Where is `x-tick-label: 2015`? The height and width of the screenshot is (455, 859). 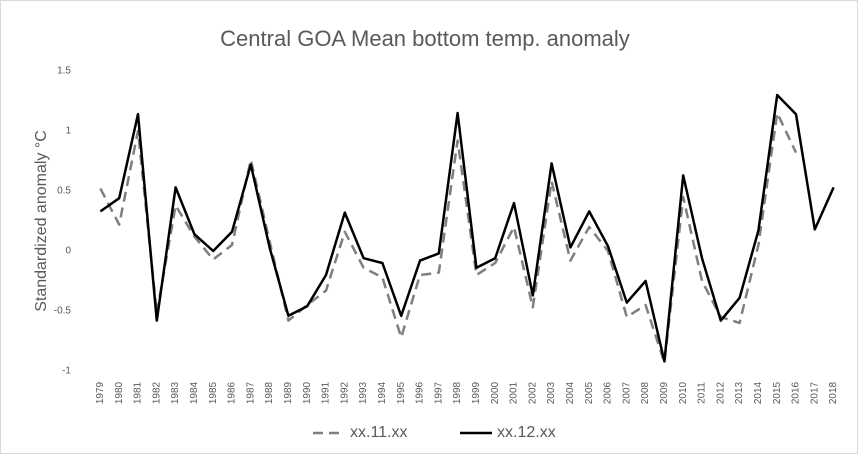 x-tick-label: 2015 is located at coordinates (777, 392).